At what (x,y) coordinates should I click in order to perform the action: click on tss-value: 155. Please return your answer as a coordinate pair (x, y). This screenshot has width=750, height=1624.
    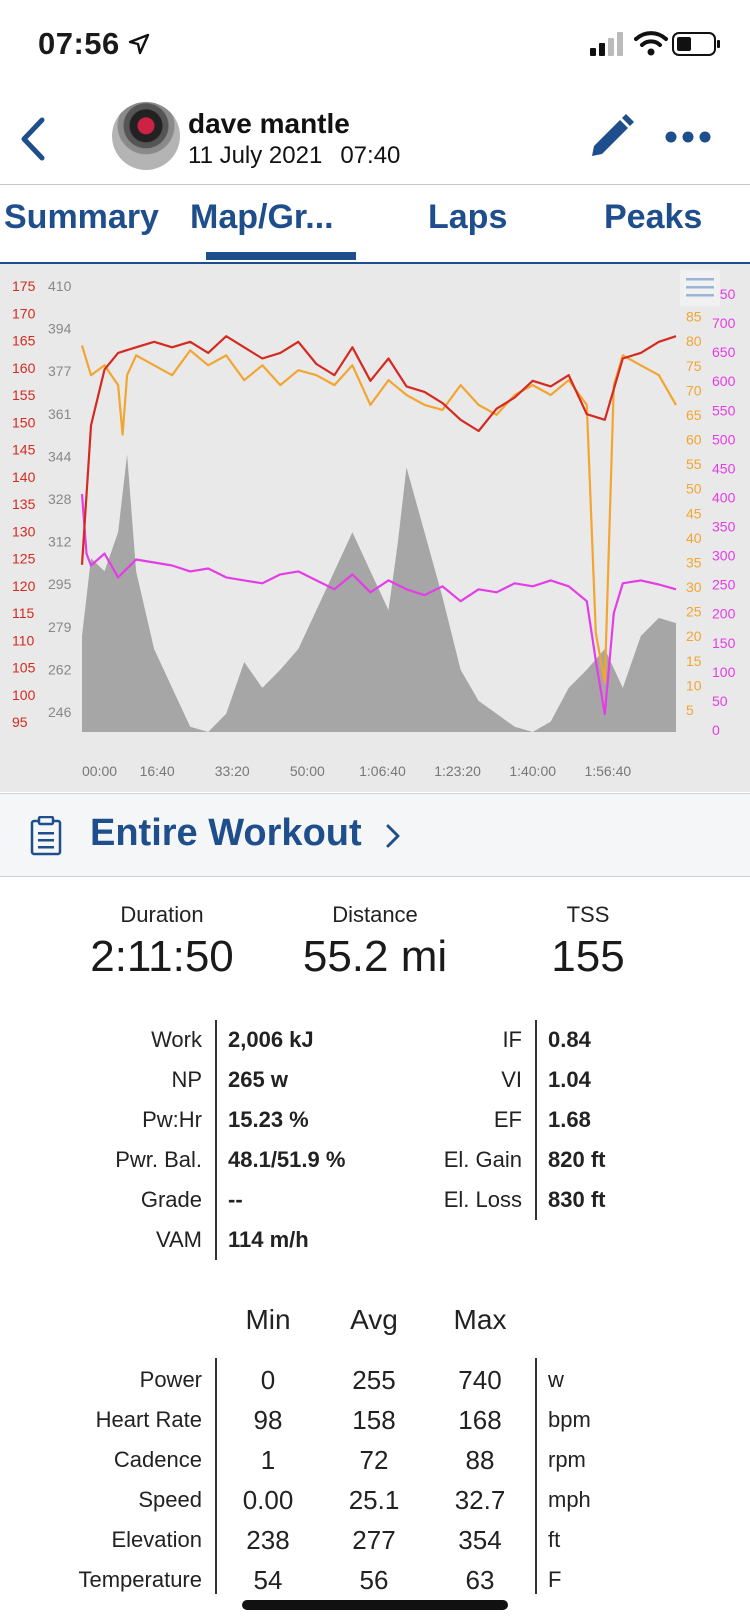
    Looking at the image, I should click on (588, 956).